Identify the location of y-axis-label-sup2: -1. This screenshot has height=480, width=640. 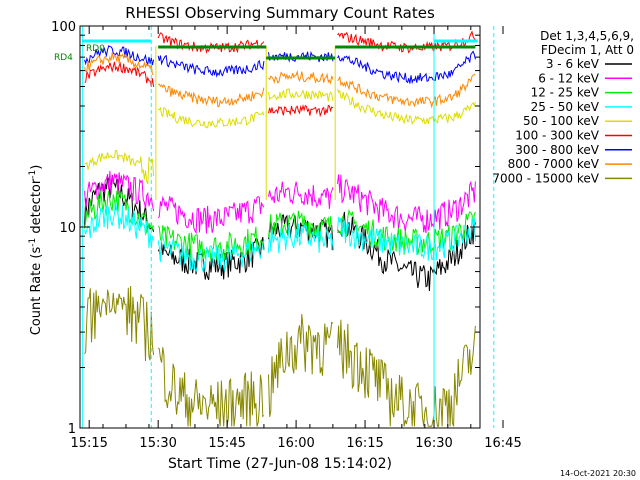
(33, 174).